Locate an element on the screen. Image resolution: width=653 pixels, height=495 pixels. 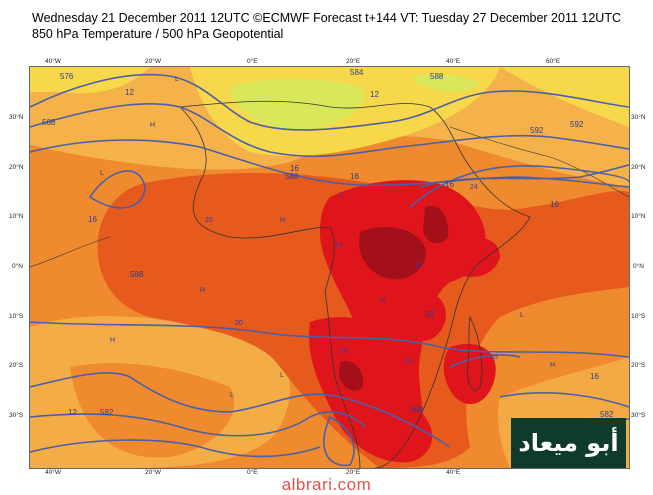
lat-tick-left: 20°S is located at coordinates (16, 365).